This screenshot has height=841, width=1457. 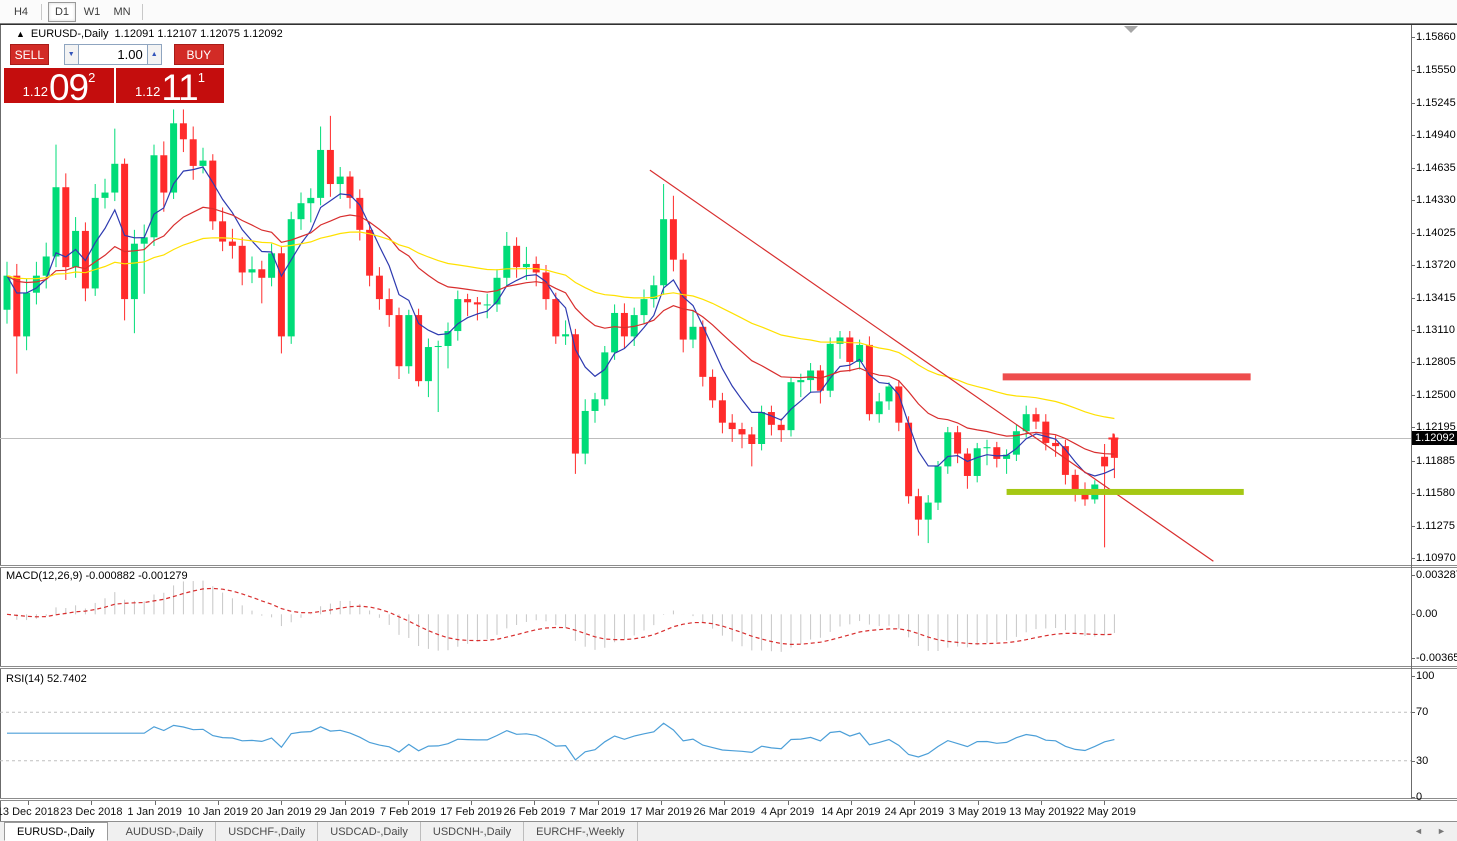 I want to click on current-price-tag: 1.12092, so click(x=1434, y=438).